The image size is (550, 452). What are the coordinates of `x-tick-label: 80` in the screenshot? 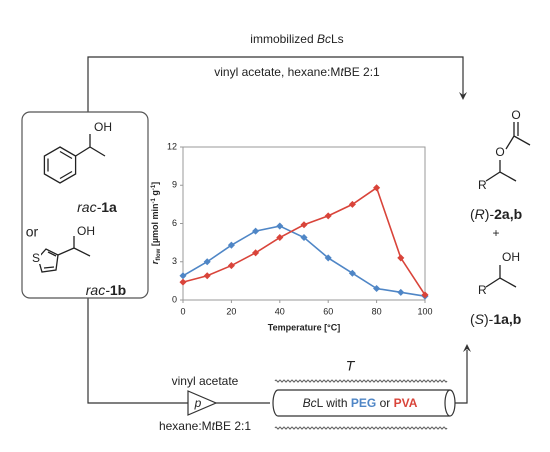 It's located at (377, 311).